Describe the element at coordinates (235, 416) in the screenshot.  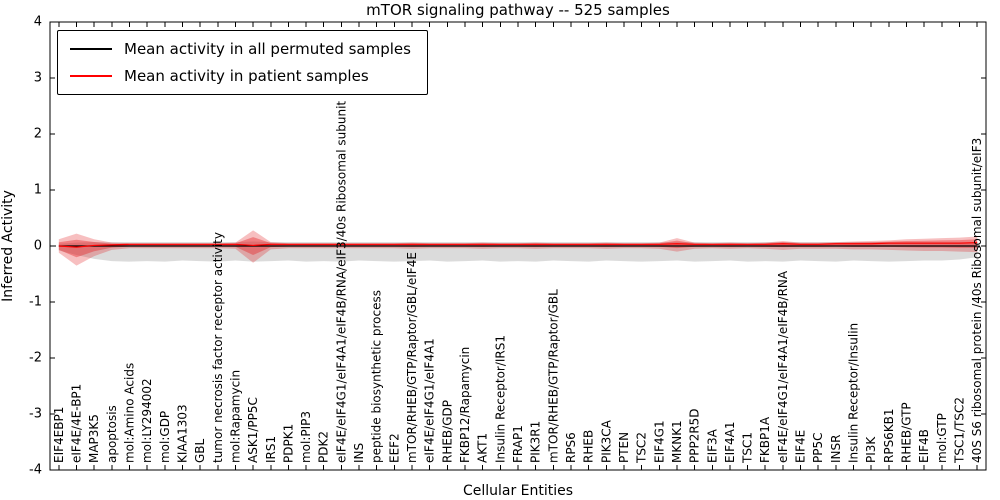
I see `x-category-label: mol:Rapamycin` at that location.